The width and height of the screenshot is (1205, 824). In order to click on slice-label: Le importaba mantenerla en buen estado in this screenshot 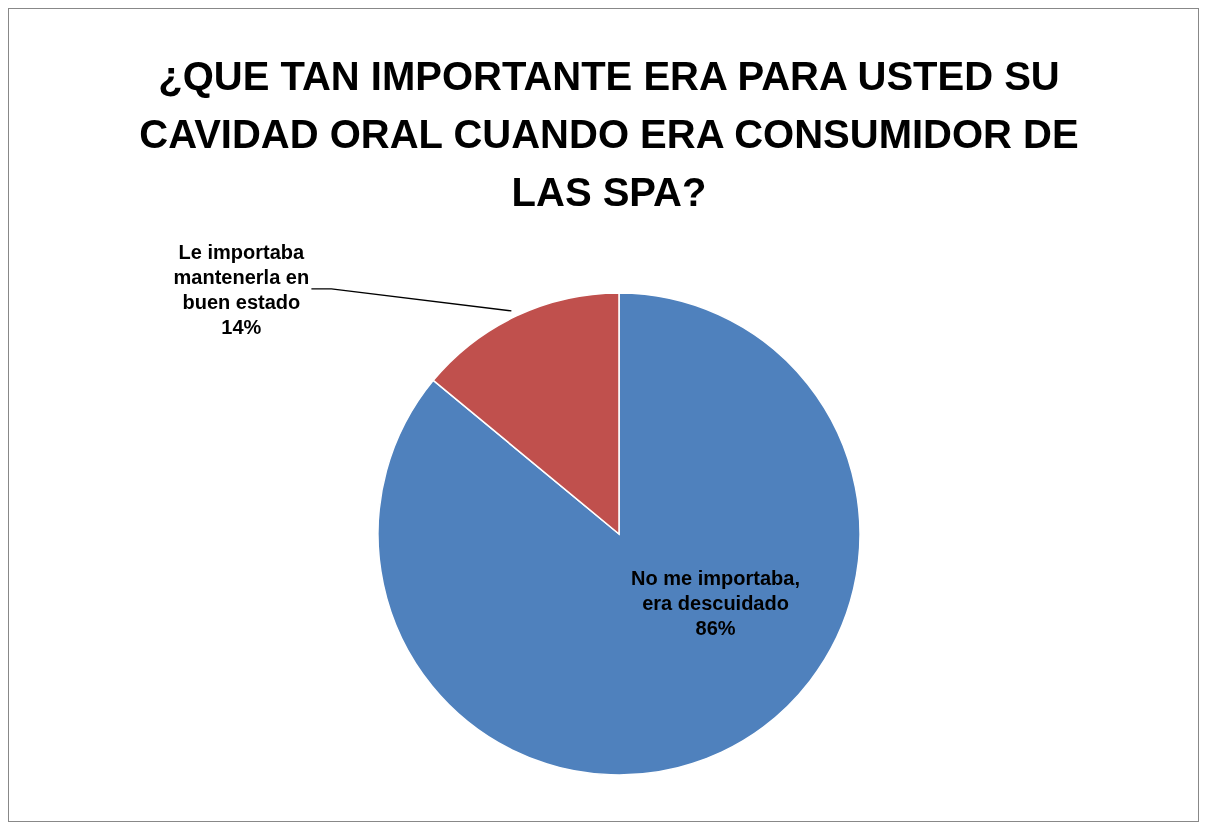, I will do `click(241, 276)`.